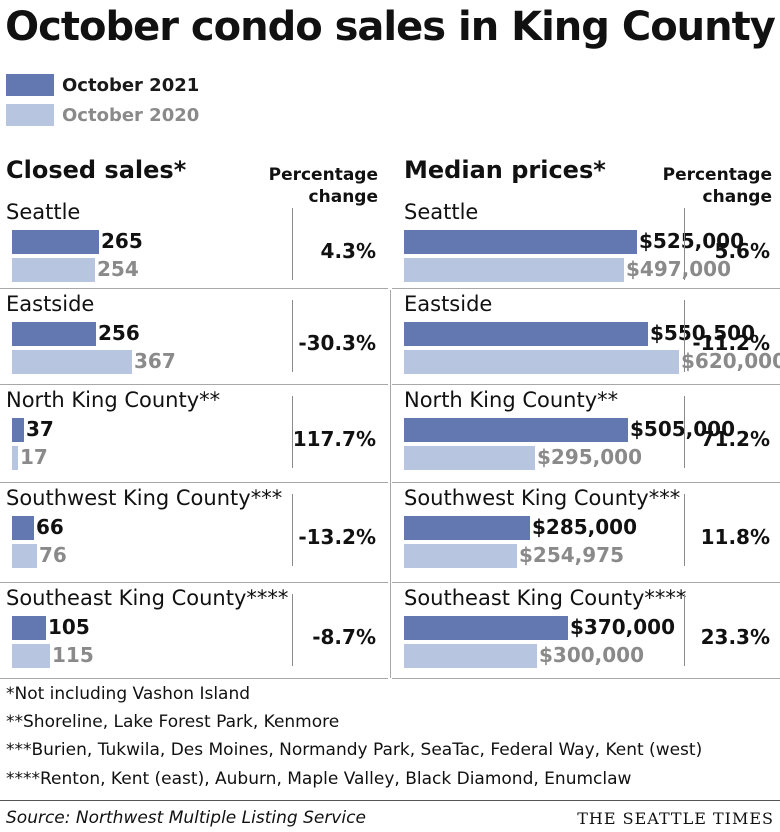  What do you see at coordinates (73, 655) in the screenshot?
I see `closed-sales-value-label-2020: 115` at bounding box center [73, 655].